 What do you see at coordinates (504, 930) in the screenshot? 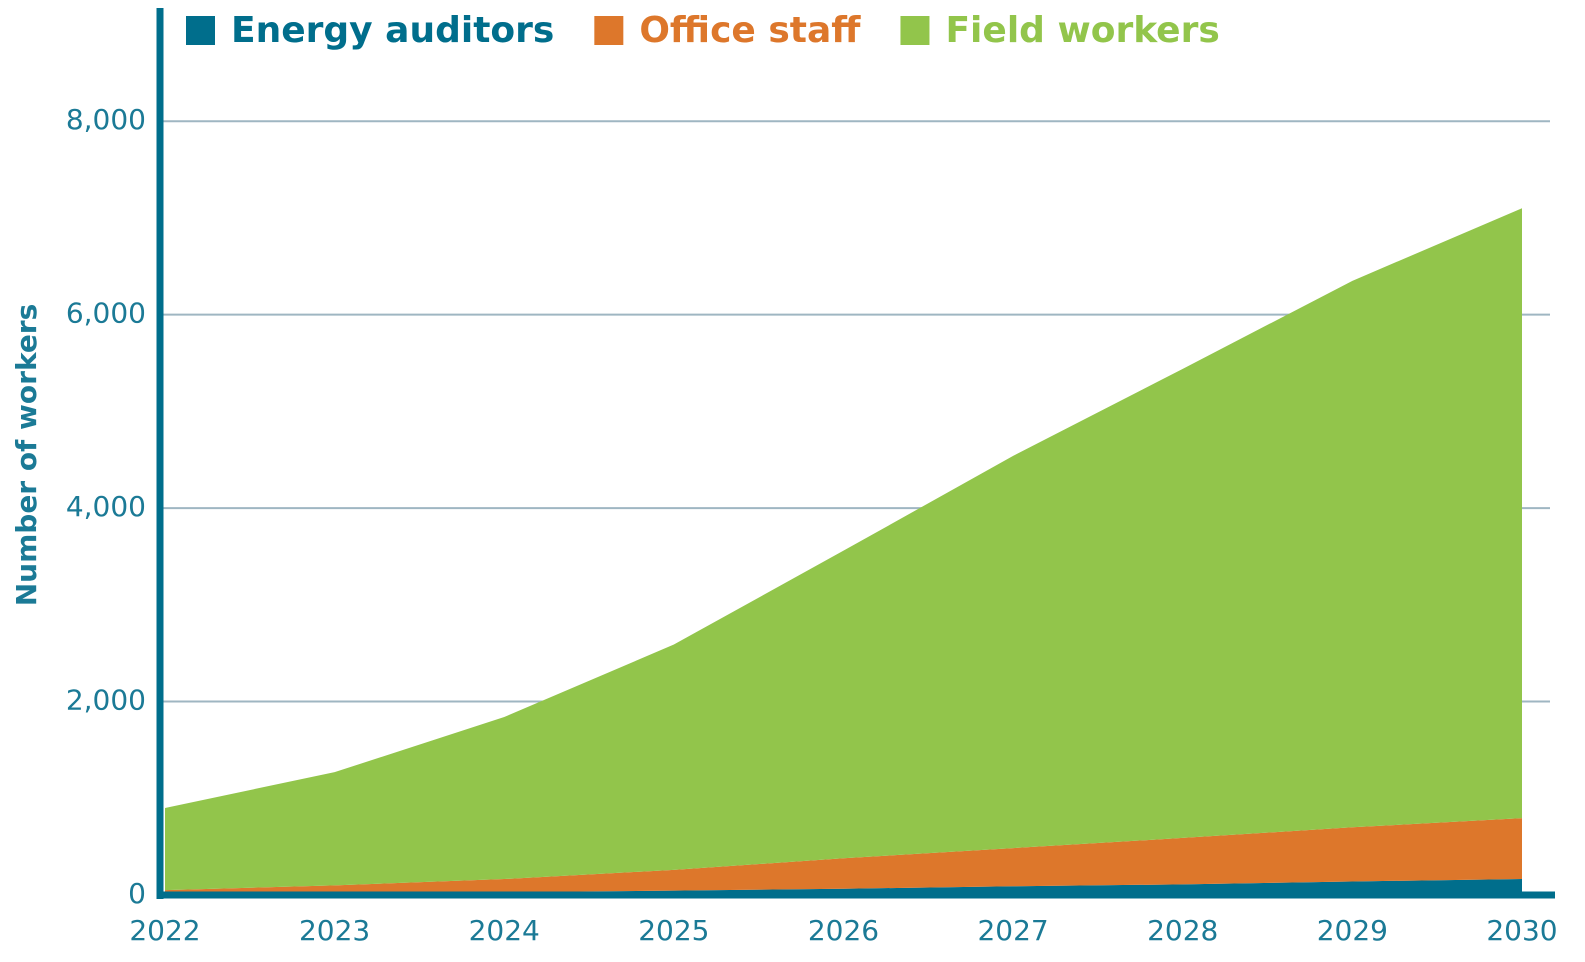
I see `x-tick-label: 2024` at bounding box center [504, 930].